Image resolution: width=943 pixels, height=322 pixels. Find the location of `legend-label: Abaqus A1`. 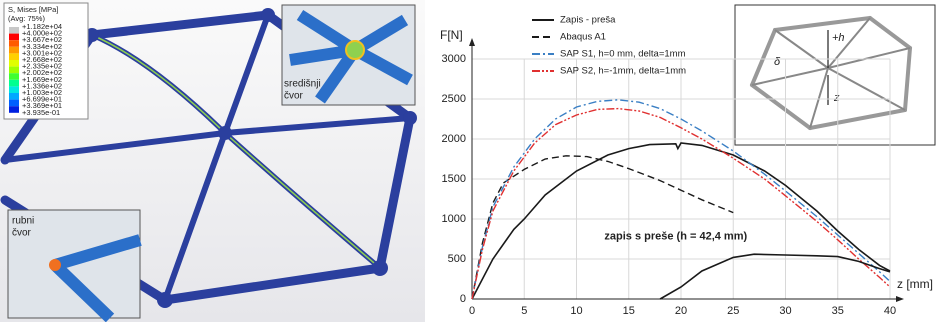

legend-label: Abaqus A1 is located at coordinates (583, 37).